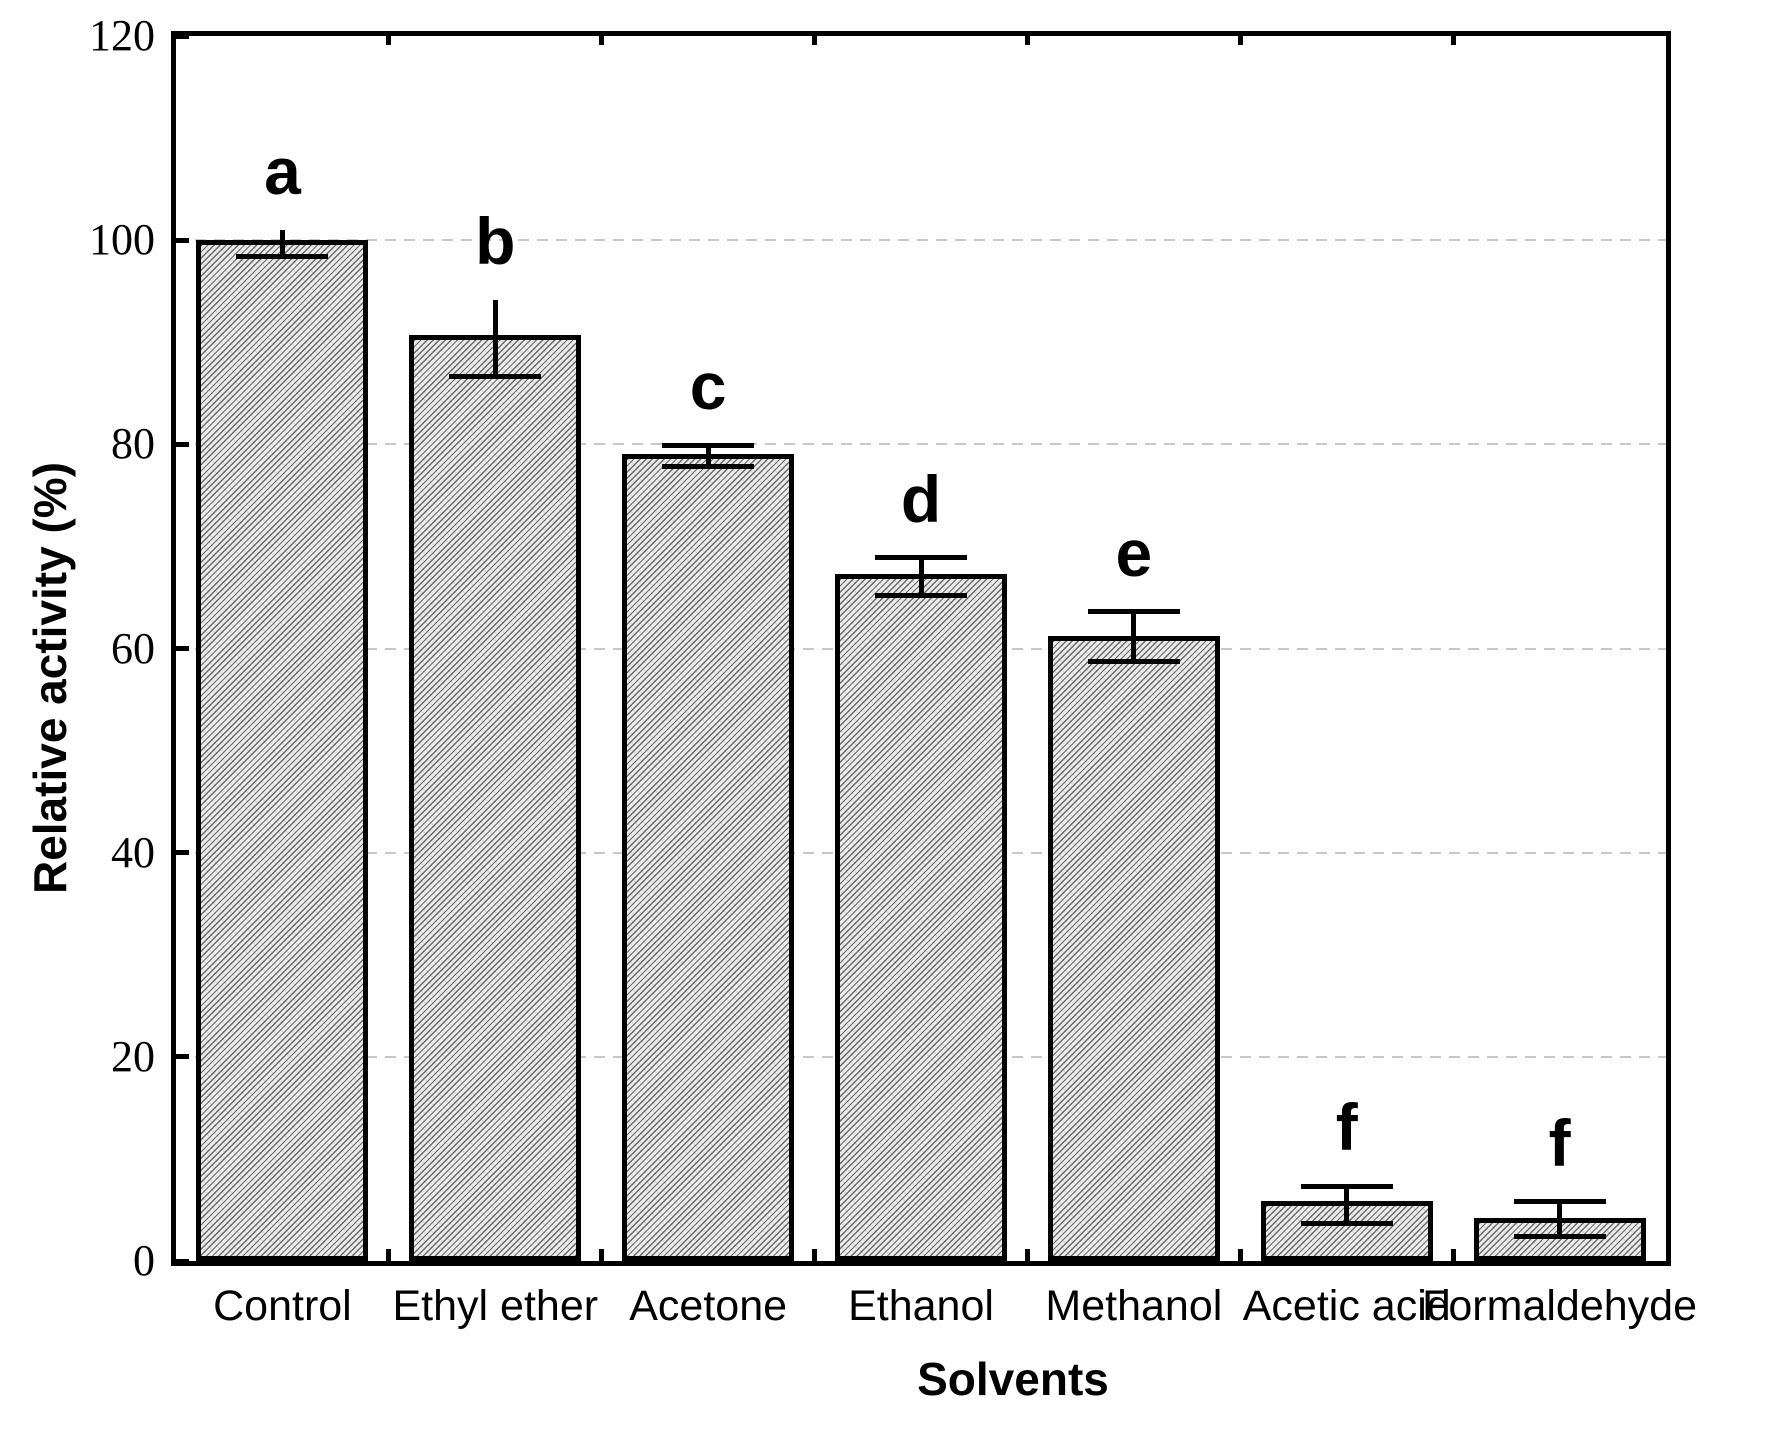  I want to click on significance-letter: d, so click(921, 498).